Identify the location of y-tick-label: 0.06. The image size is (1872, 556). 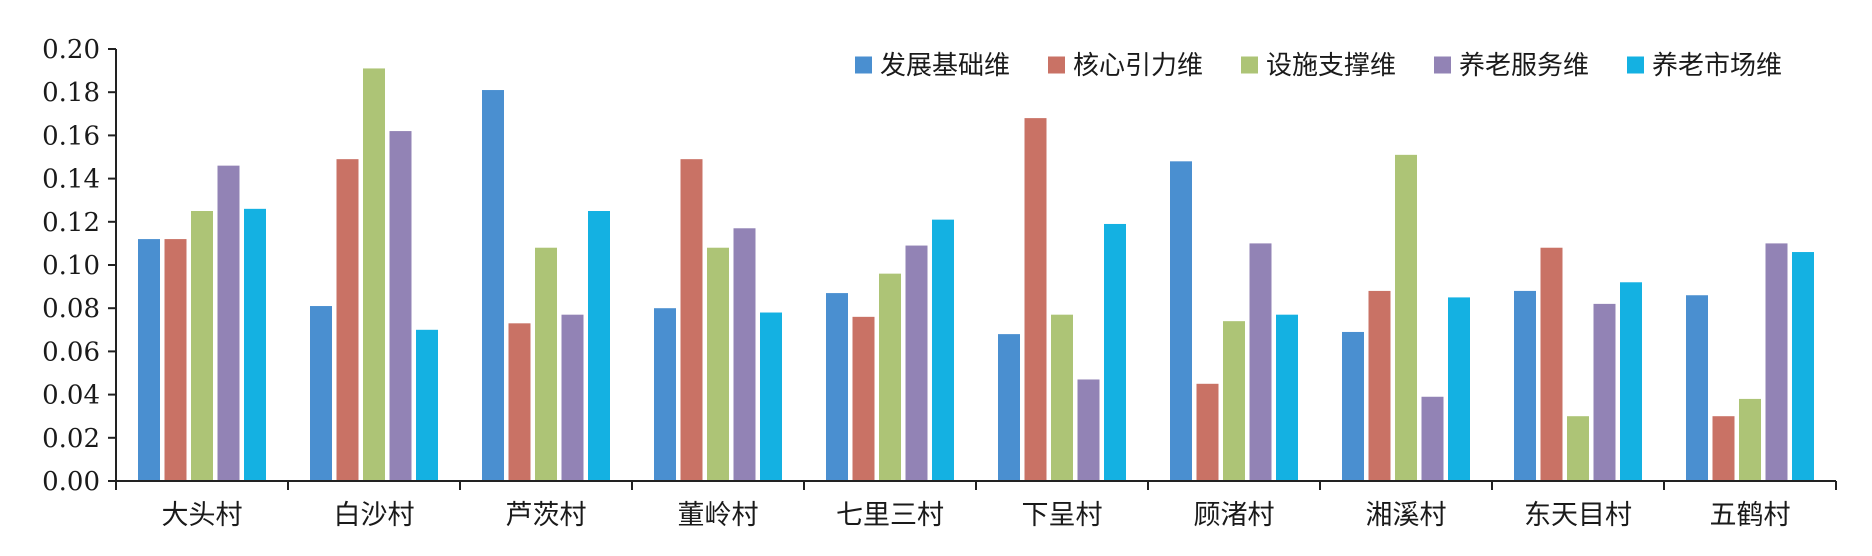
(71, 352).